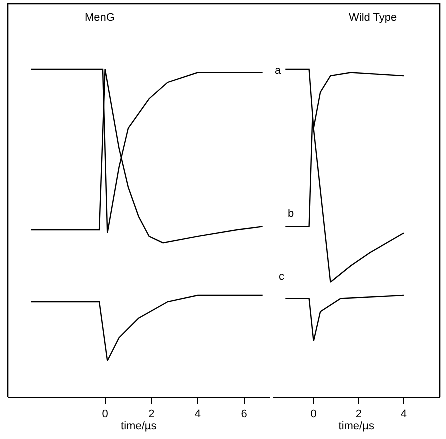  I want to click on annotation: a, so click(278, 71).